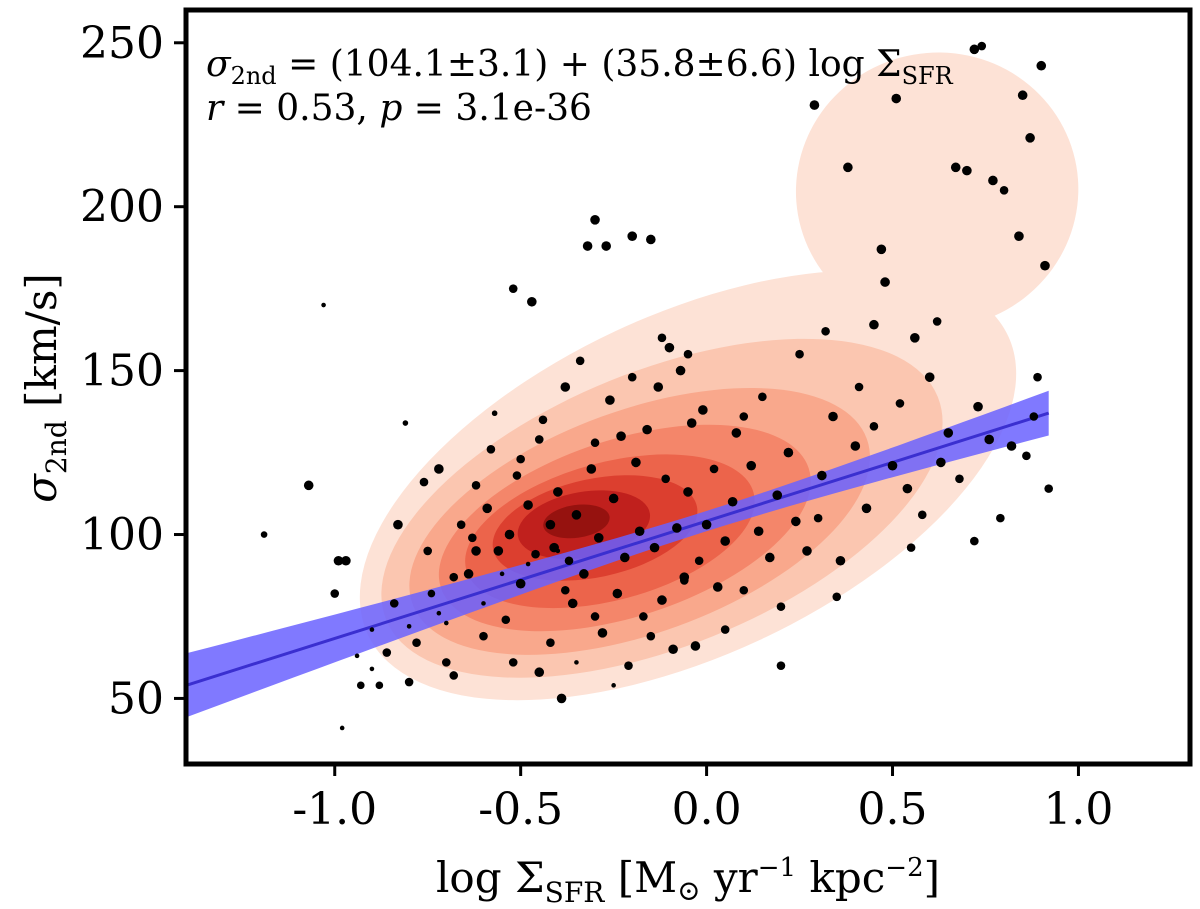  What do you see at coordinates (893, 809) in the screenshot?
I see `x-tick-label: 0.5` at bounding box center [893, 809].